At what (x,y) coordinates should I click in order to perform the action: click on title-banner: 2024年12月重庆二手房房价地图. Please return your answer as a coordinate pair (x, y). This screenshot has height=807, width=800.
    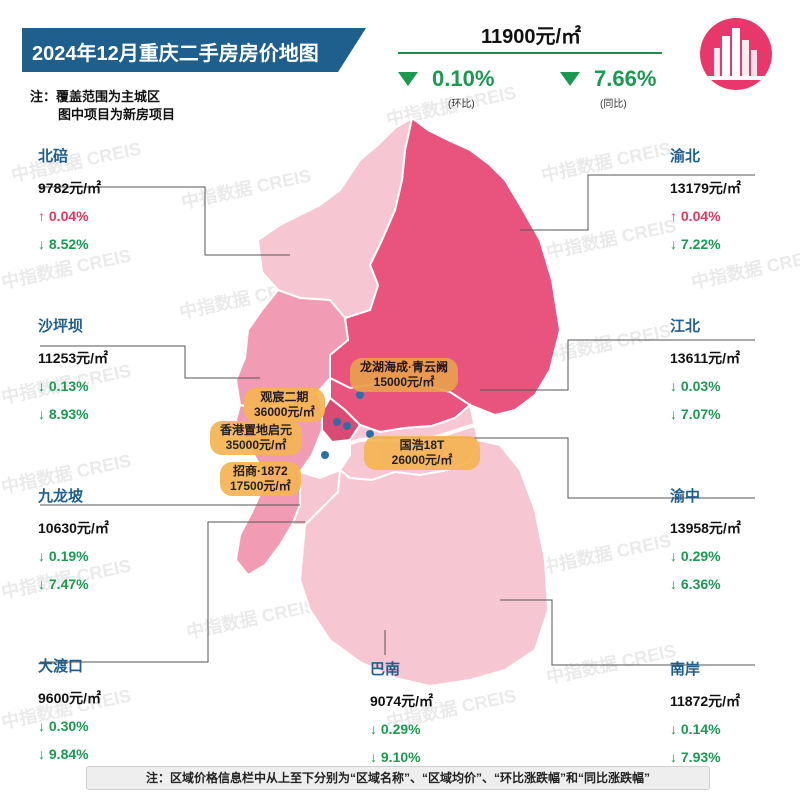
    Looking at the image, I should click on (194, 50).